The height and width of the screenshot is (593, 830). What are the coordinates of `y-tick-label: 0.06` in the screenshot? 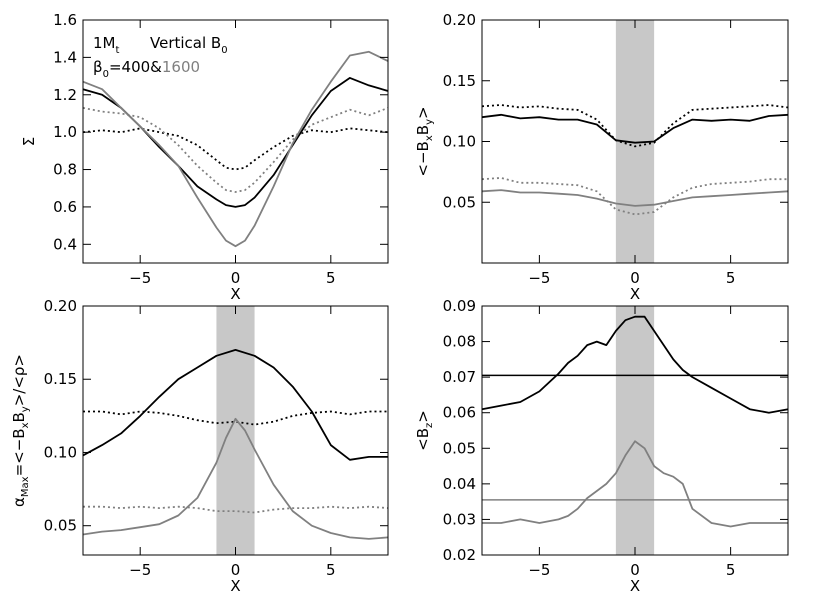 It's located at (459, 413).